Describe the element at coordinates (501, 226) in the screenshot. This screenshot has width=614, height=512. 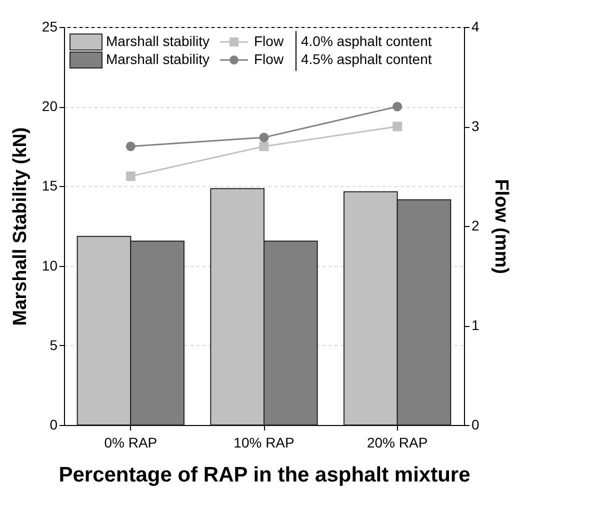
I see `y2-axis-title: Flow (mm)` at that location.